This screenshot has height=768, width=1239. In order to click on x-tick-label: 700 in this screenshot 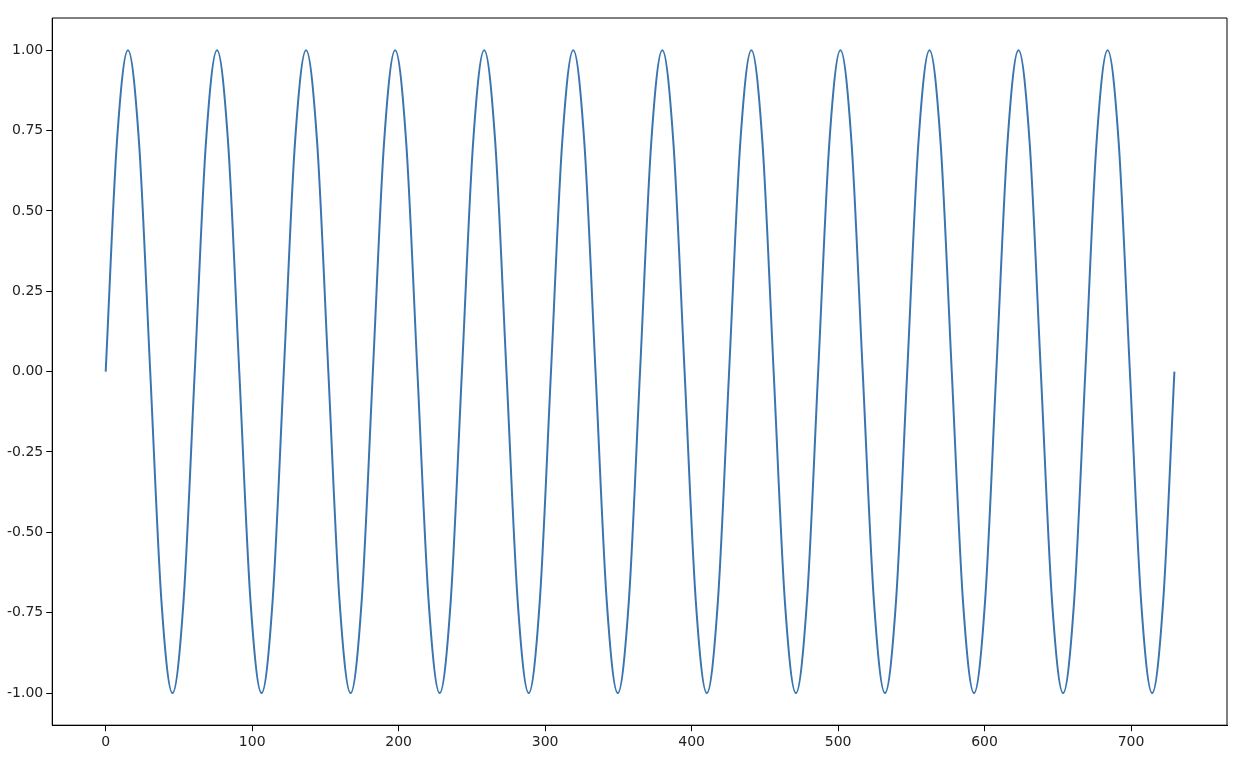, I will do `click(1131, 741)`.